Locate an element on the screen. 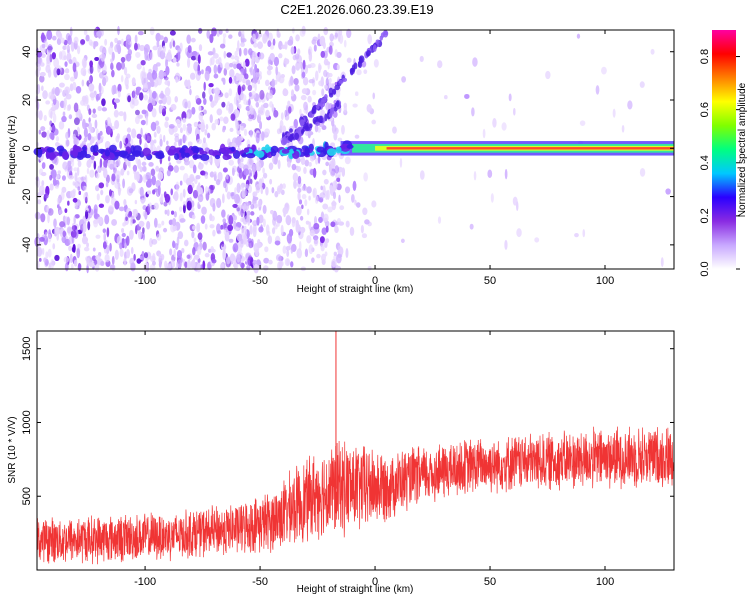  spectrogram-x-tick-label: 100 is located at coordinates (605, 281).